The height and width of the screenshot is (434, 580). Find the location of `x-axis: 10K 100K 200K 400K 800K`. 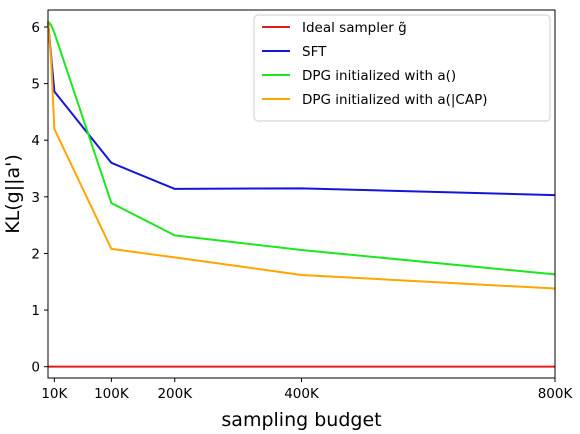

x-axis: 10K 100K 200K 400K 800K is located at coordinates (307, 390).